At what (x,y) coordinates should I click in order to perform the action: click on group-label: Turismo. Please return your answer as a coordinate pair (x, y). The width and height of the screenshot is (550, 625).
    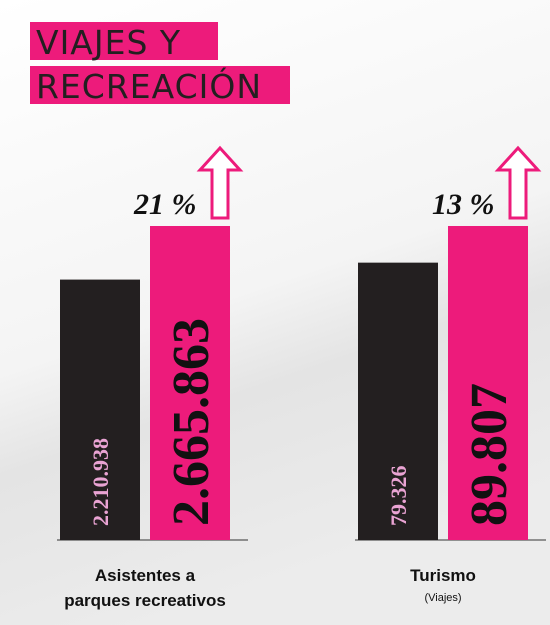
    Looking at the image, I should click on (443, 575).